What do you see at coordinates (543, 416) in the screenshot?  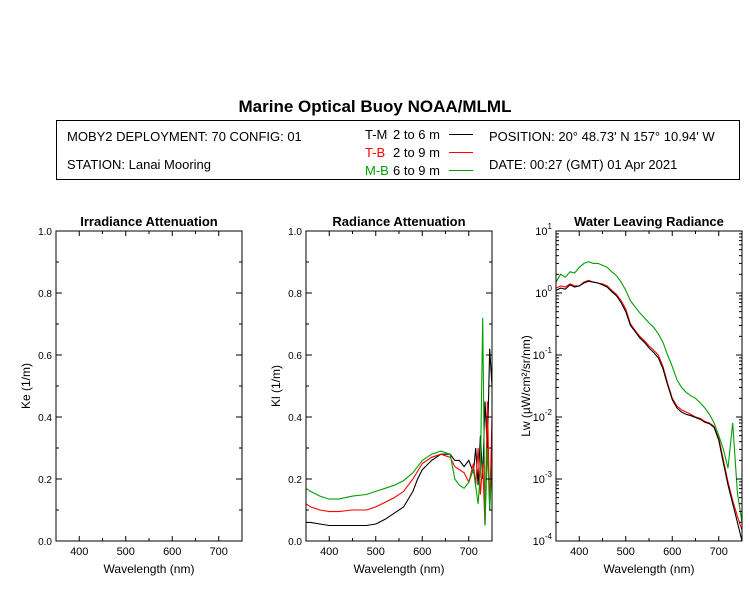 I see `y-tick-label: 10⁻²` at bounding box center [543, 416].